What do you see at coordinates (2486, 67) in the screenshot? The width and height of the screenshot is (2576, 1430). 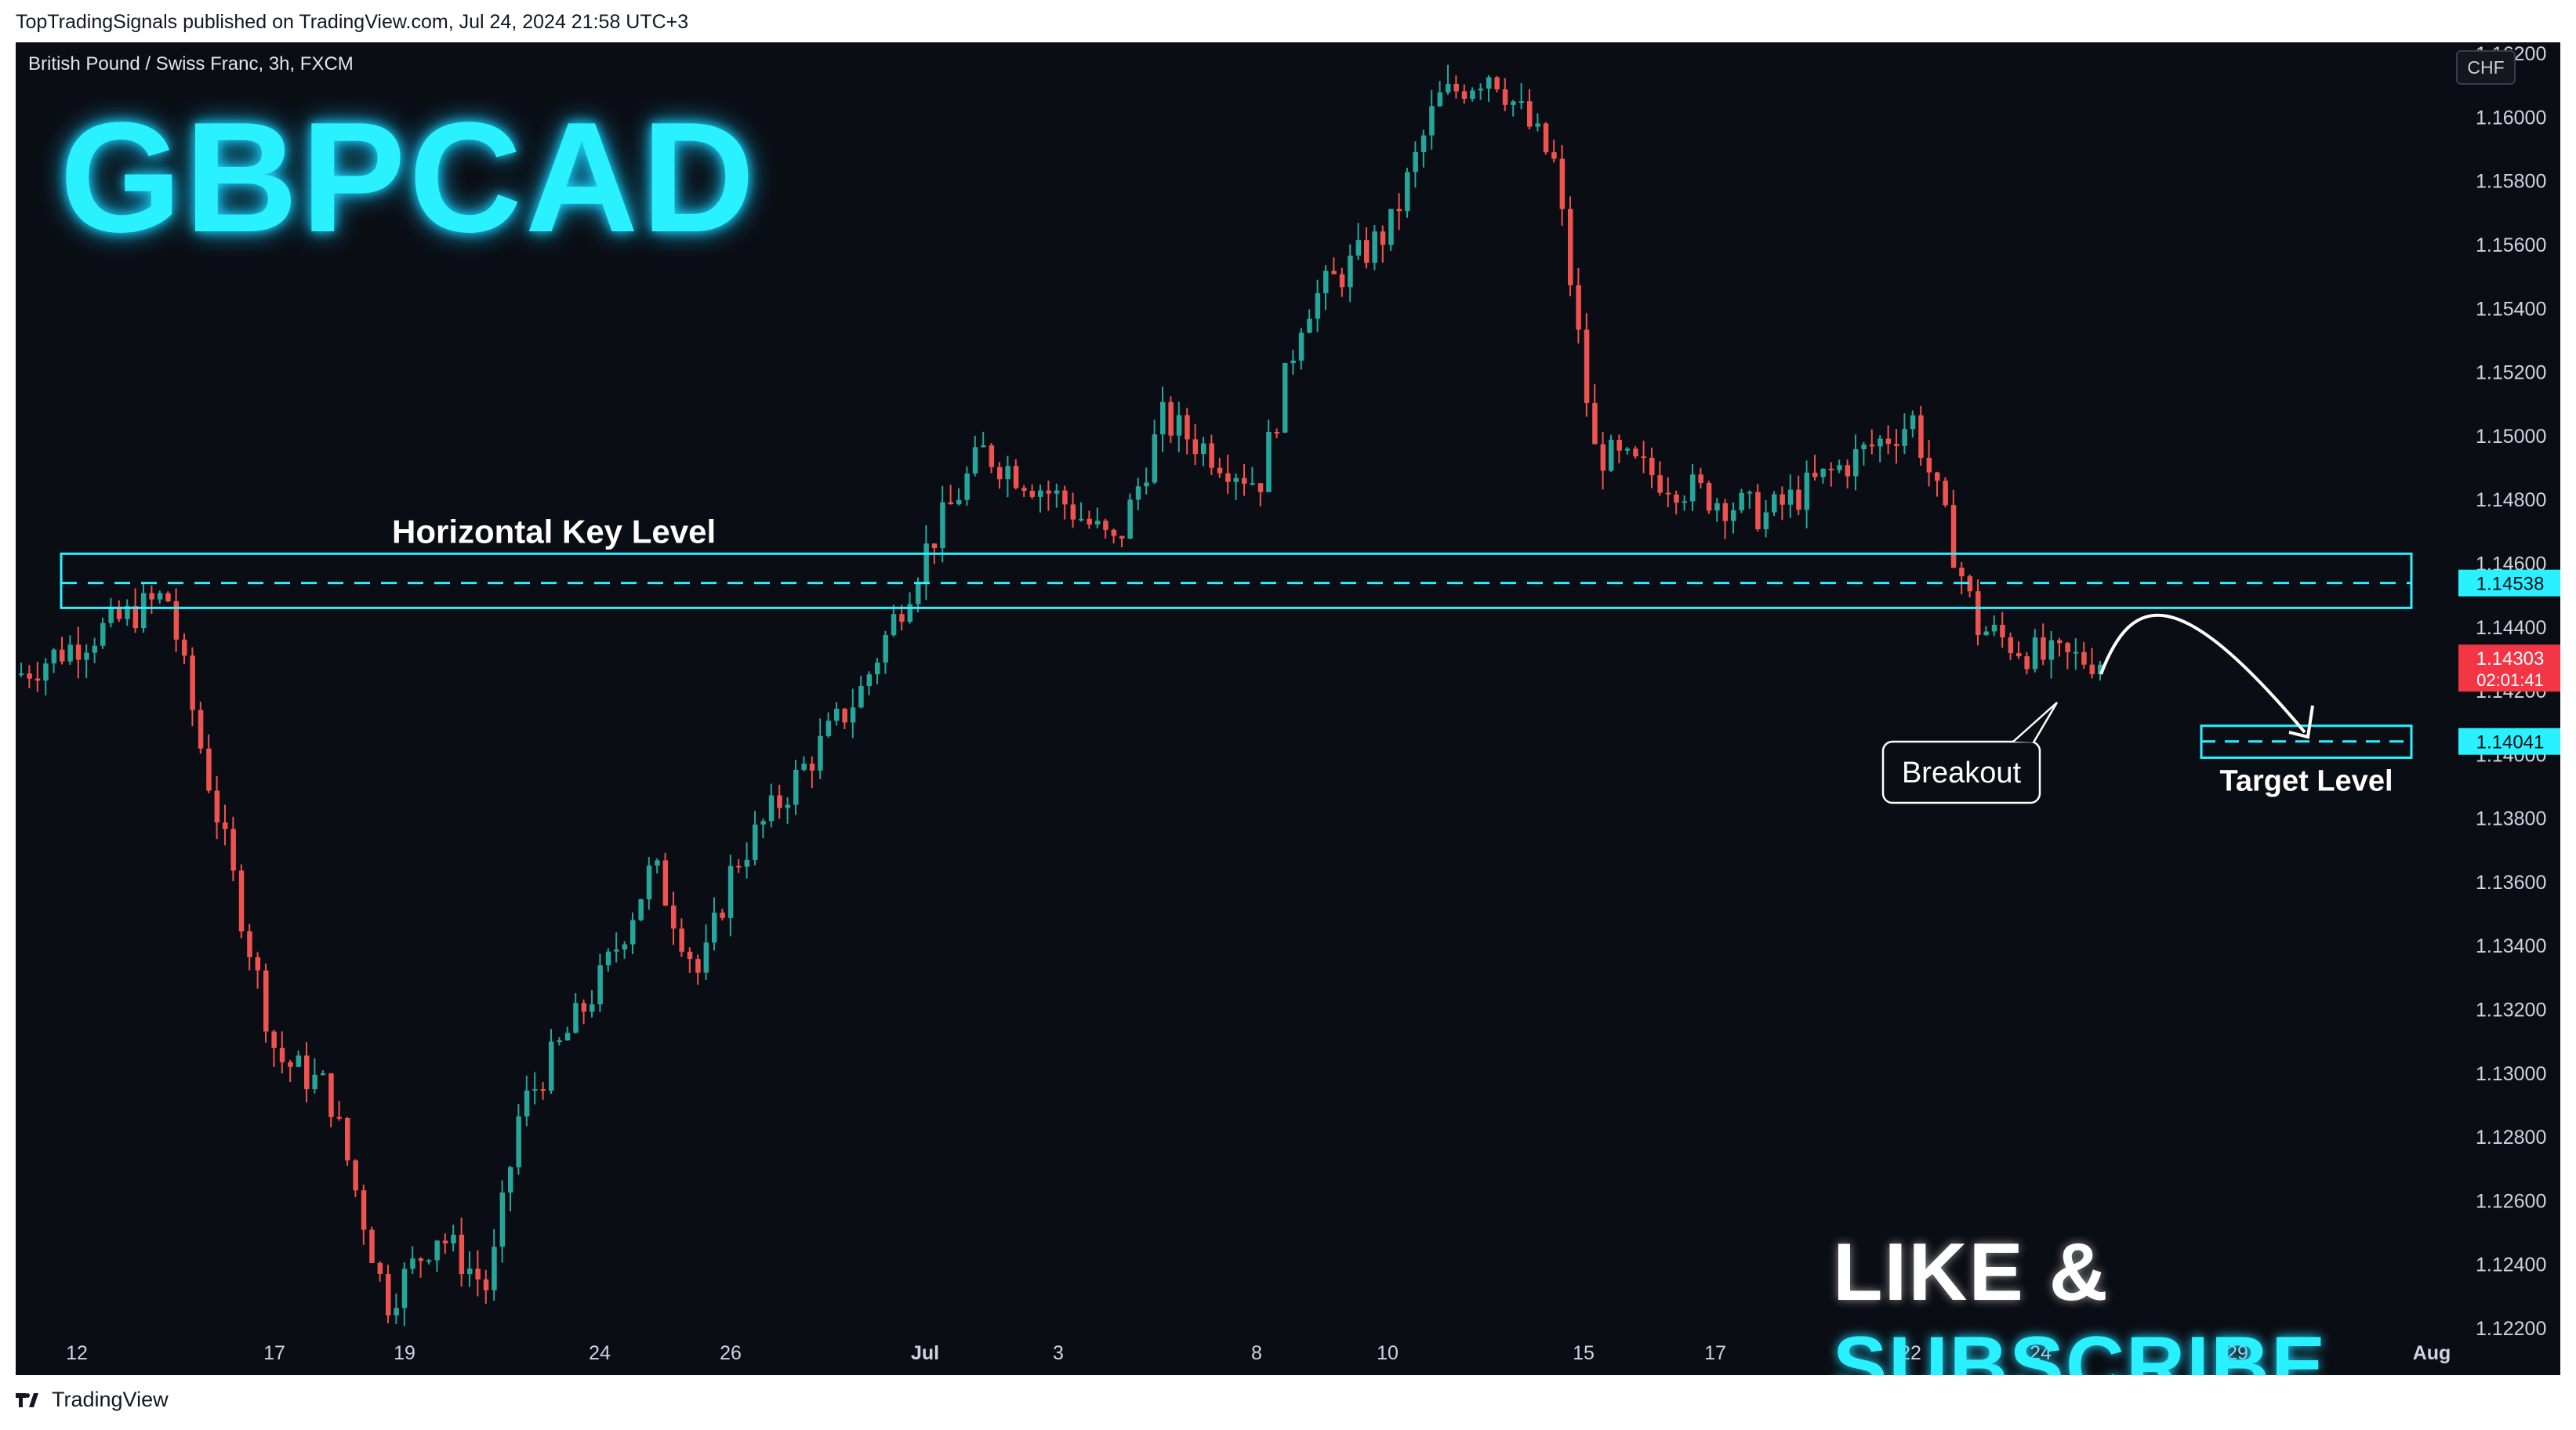 I see `currency-button: CHF` at bounding box center [2486, 67].